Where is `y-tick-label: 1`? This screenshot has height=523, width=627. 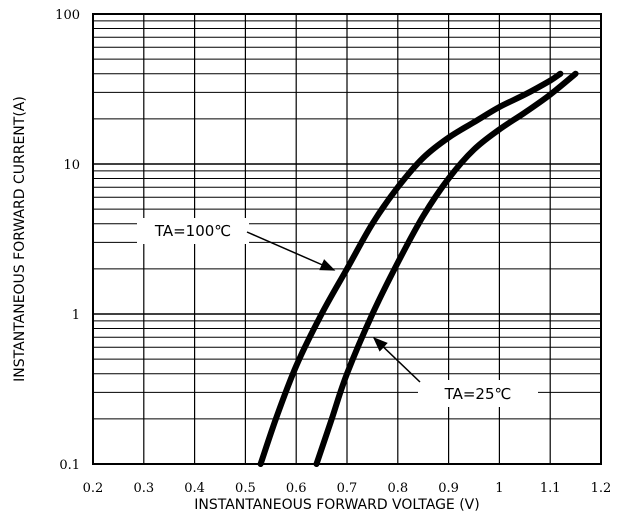 y-tick-label: 1 is located at coordinates (76, 315).